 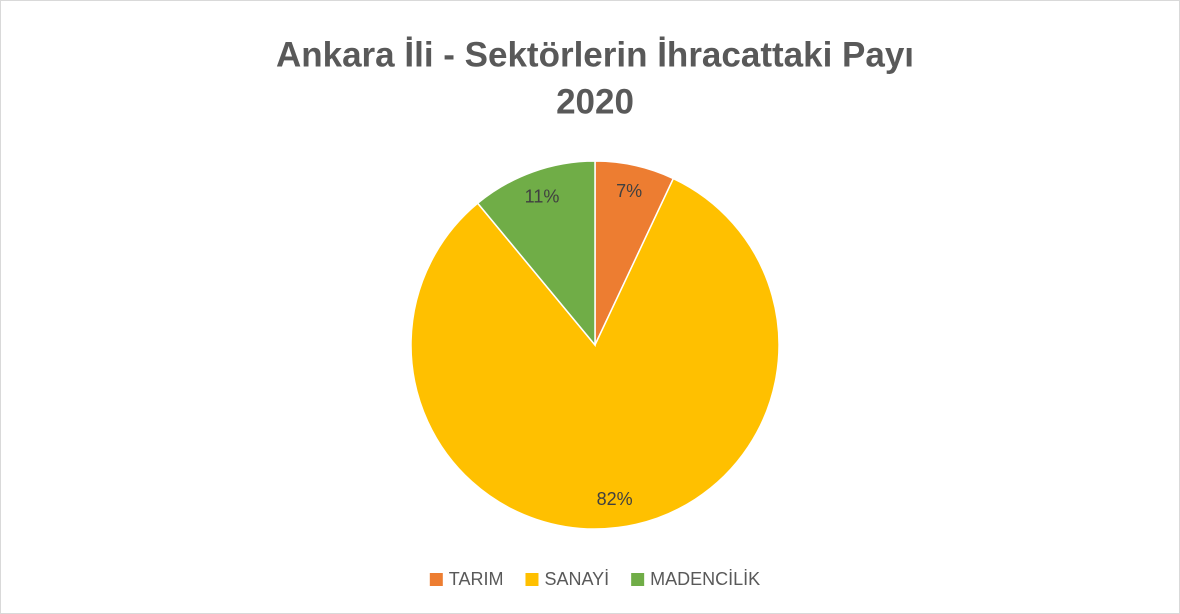 What do you see at coordinates (542, 197) in the screenshot?
I see `data-label: 11%` at bounding box center [542, 197].